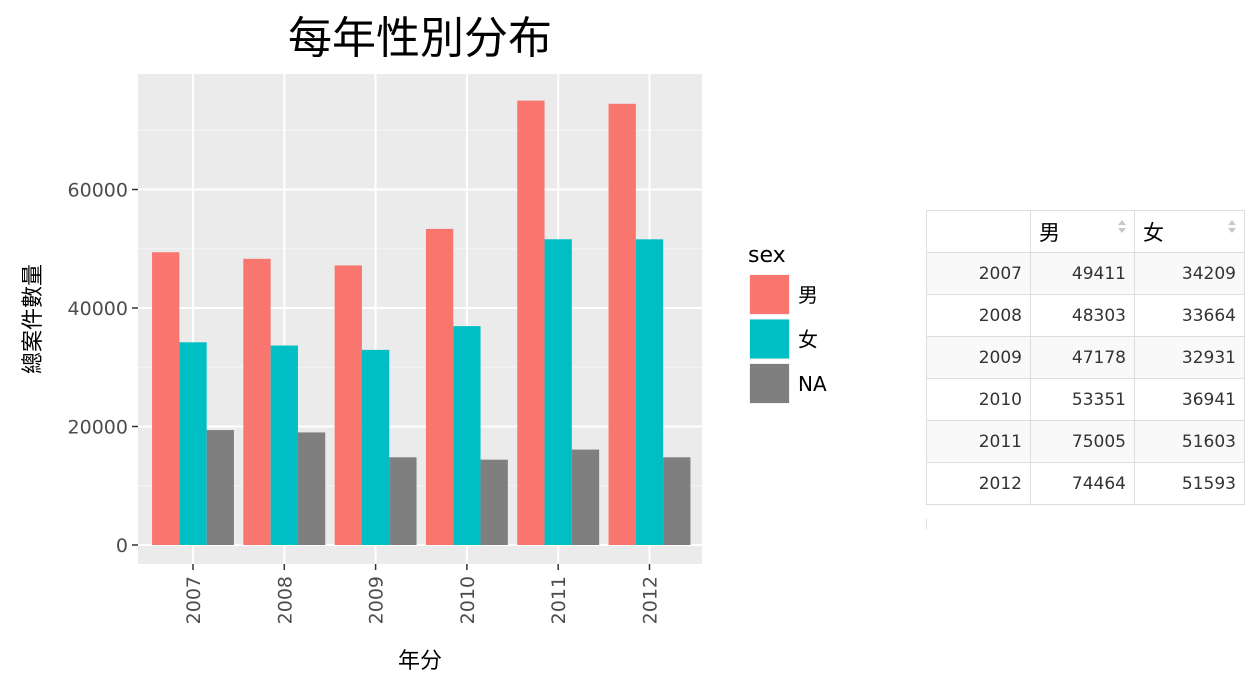  I want to click on table-cell-year: 2012, so click(978, 483).